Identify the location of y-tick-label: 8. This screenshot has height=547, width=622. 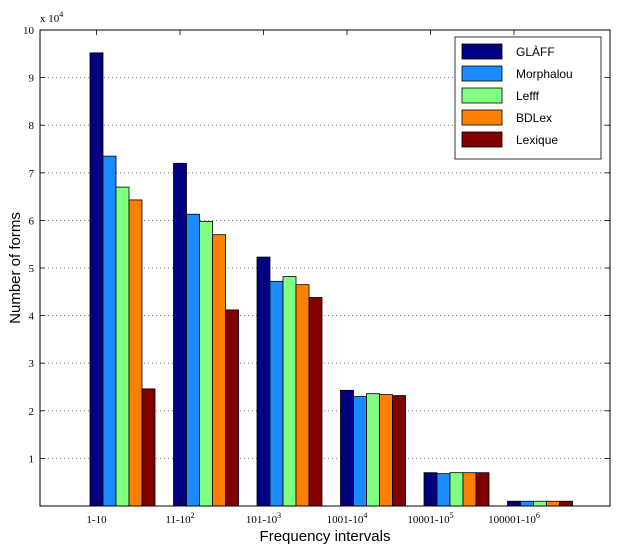
(32, 126).